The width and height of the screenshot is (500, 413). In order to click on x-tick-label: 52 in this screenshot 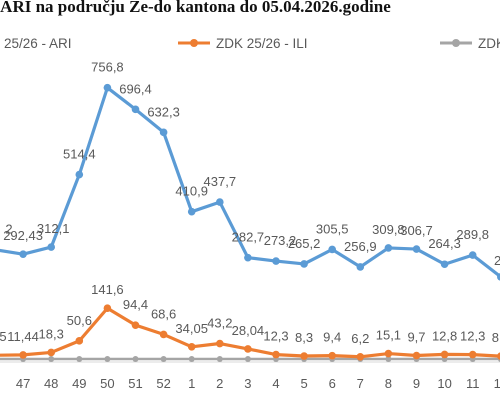, I will do `click(163, 383)`.